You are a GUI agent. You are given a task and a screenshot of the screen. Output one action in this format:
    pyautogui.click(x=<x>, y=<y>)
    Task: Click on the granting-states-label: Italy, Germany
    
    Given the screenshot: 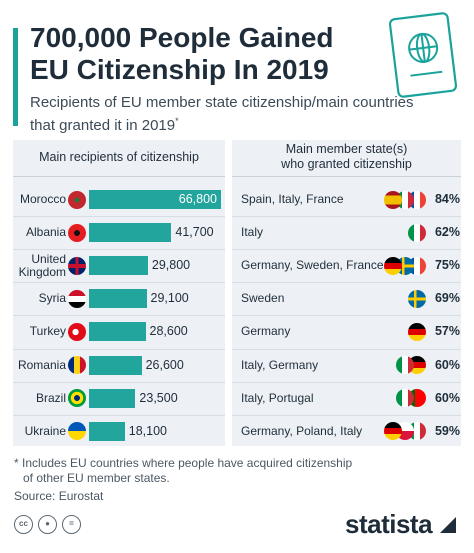 What is the action you would take?
    pyautogui.click(x=280, y=364)
    